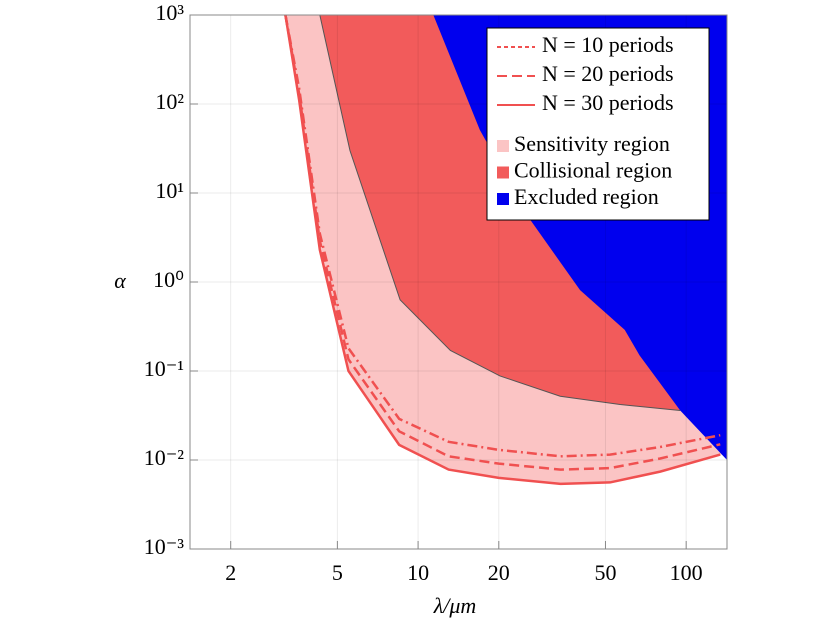 The image size is (830, 623). What do you see at coordinates (455, 605) in the screenshot?
I see `x-axis-label: λ/μm` at bounding box center [455, 605].